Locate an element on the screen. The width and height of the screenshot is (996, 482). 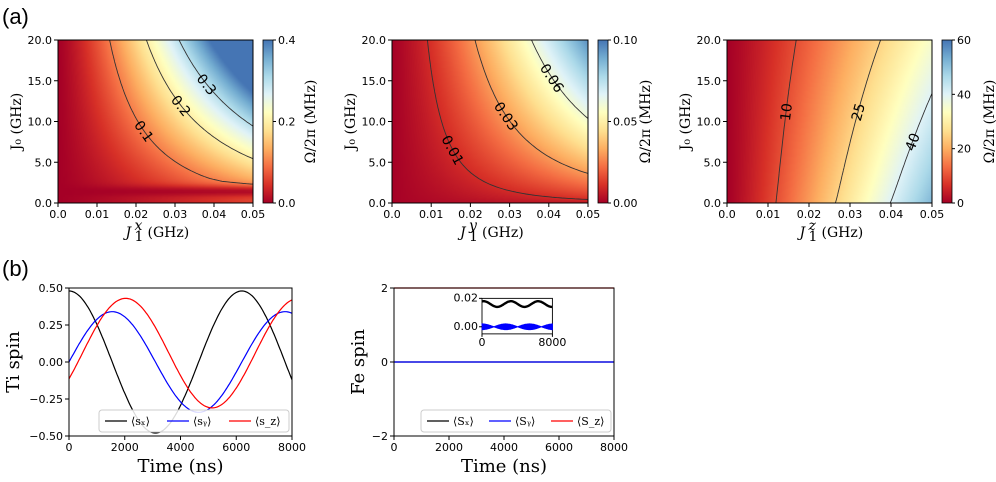
y-tick-label: 0.25 is located at coordinates (51, 325).